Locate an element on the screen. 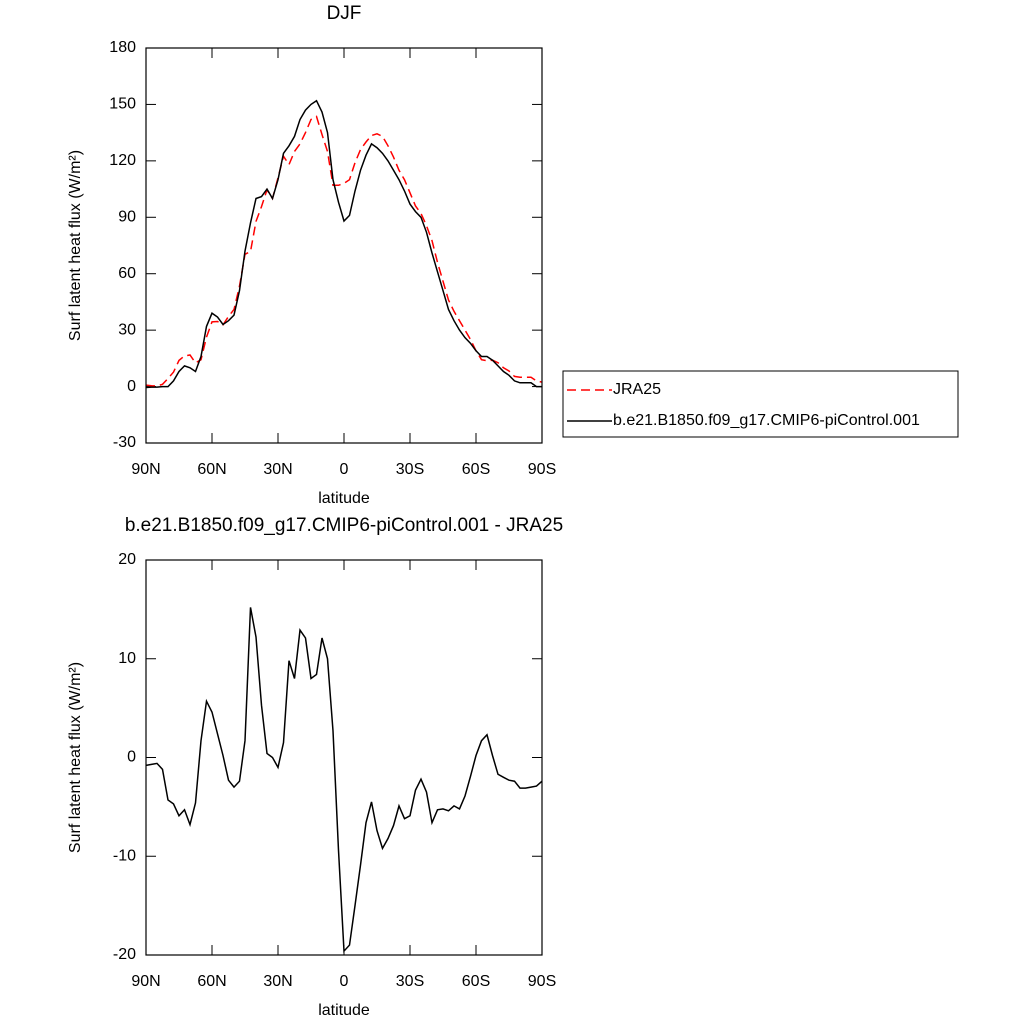 The image size is (1024, 1024). y-tick-label: 20 is located at coordinates (127, 559).